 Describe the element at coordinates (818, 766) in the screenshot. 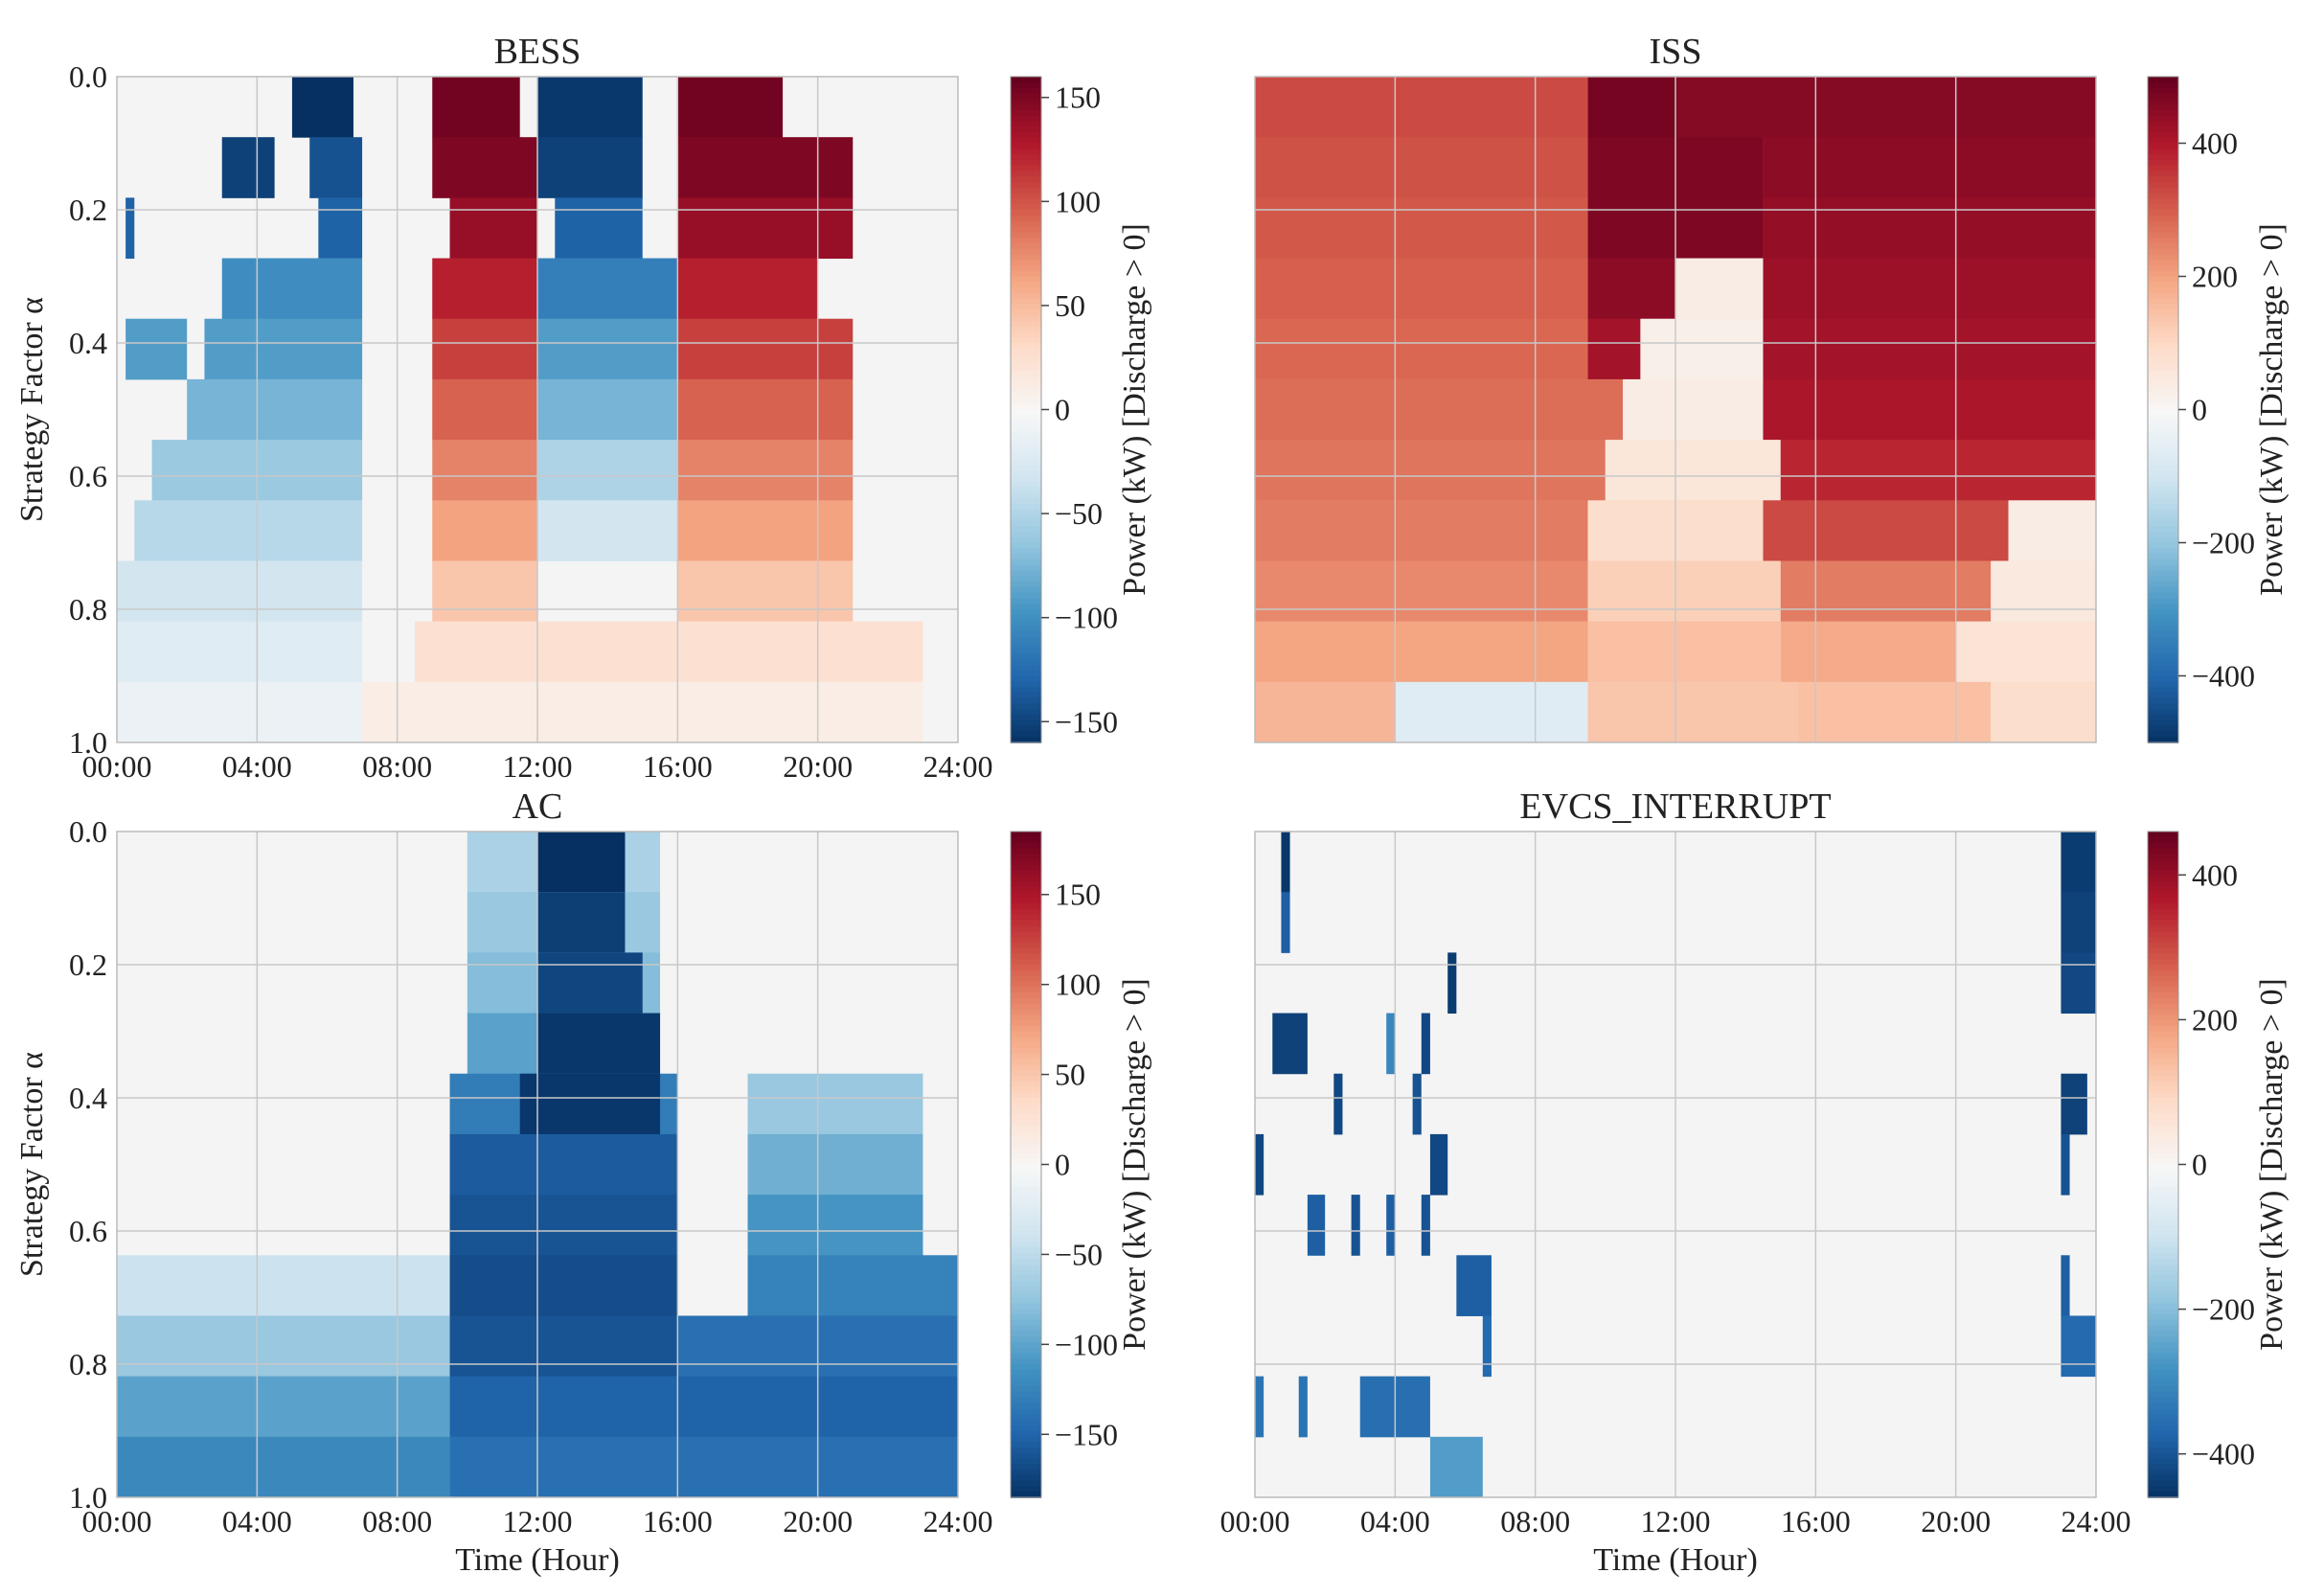

I see `x-tick-label: 20:00` at that location.